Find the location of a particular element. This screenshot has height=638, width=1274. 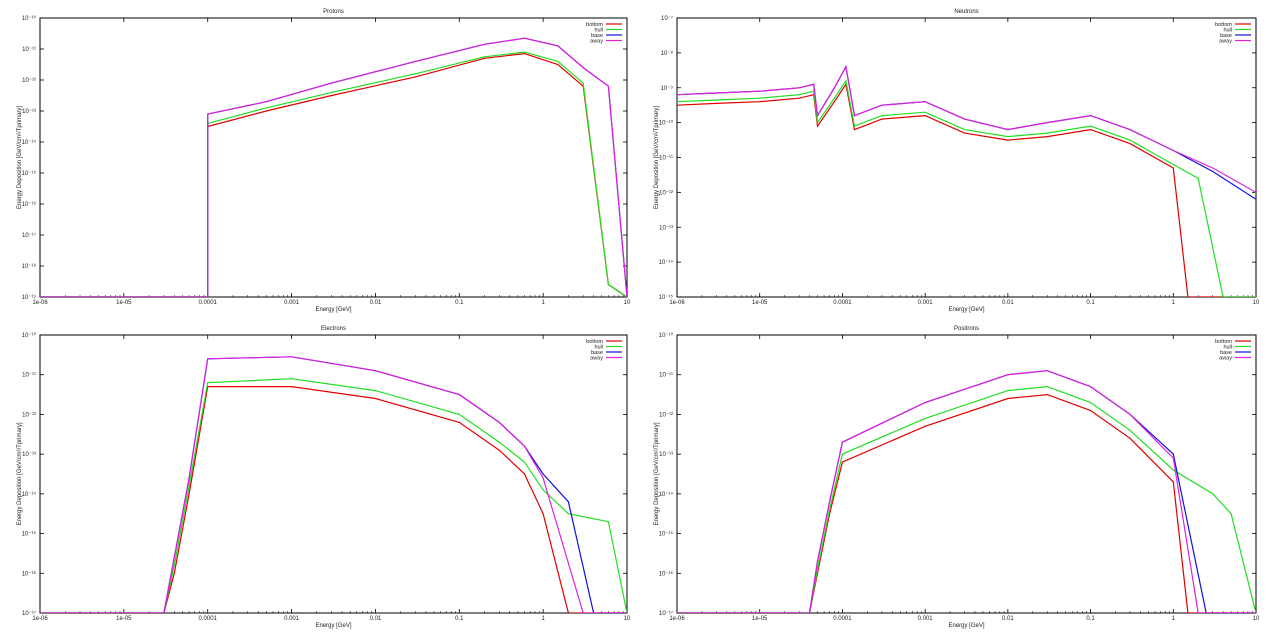

chart-electrons-xtick-label-7: 10 is located at coordinates (627, 619).